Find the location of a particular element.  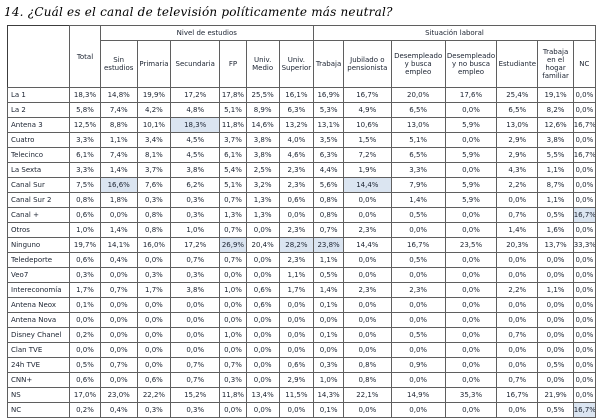

data-cell: 1,7% is located at coordinates (296, 290).